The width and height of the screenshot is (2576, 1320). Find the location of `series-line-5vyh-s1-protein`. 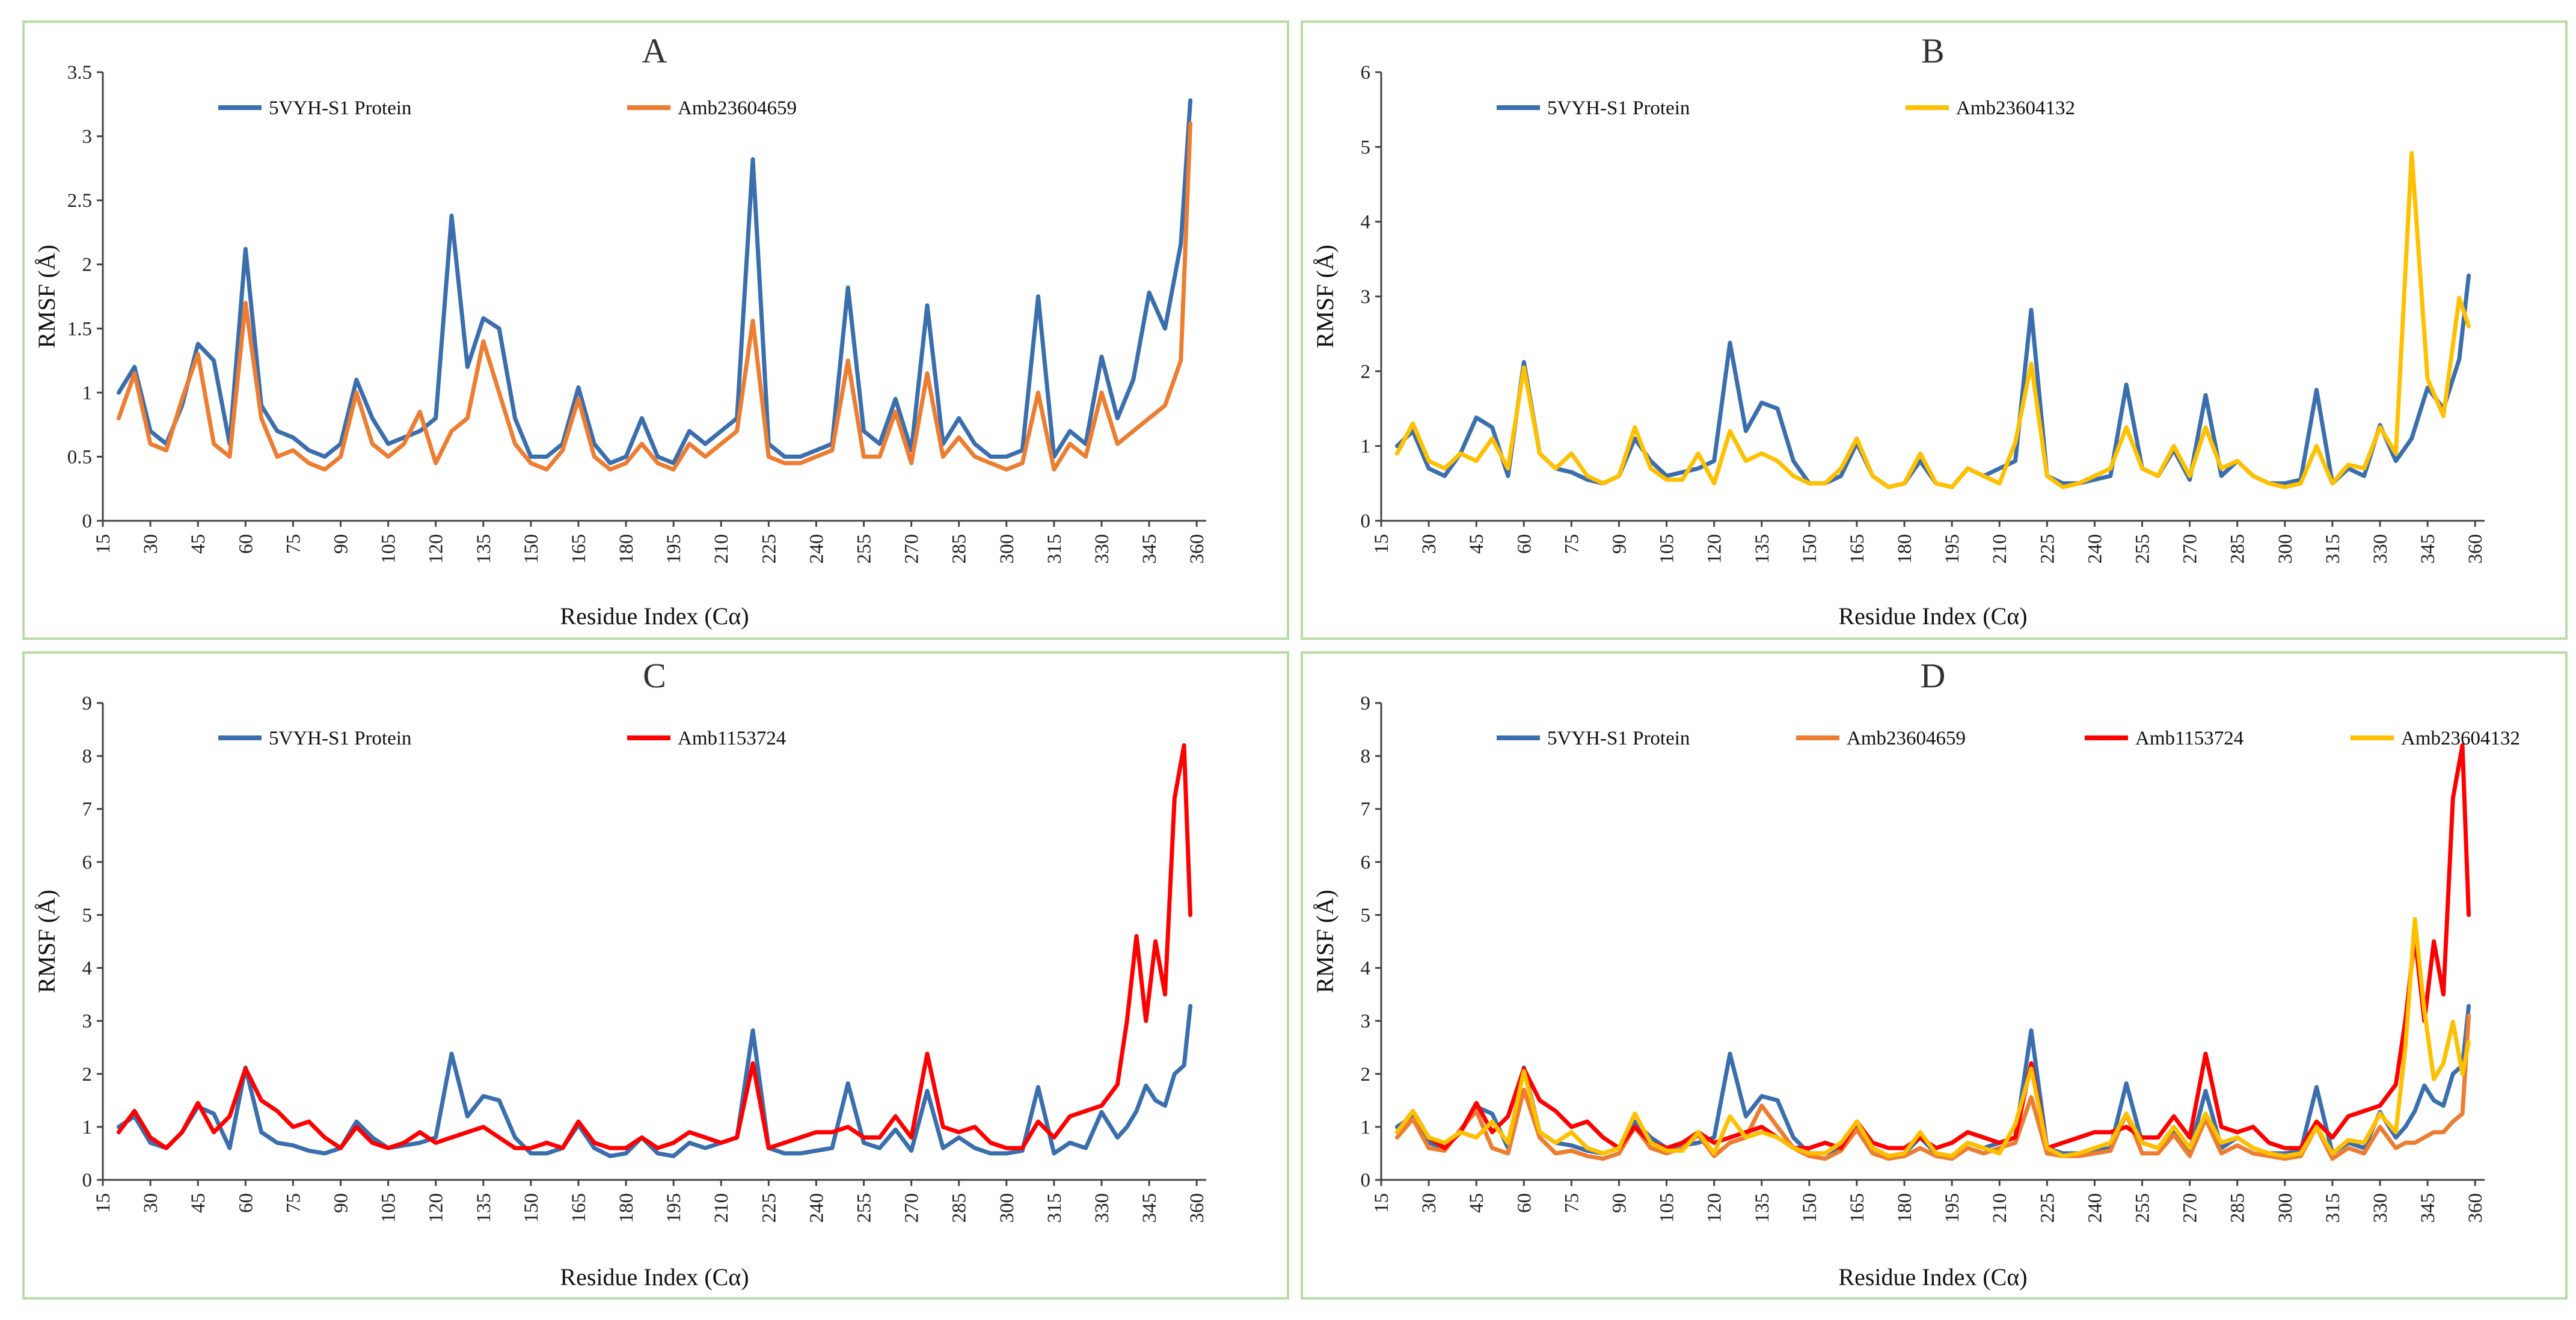

series-line-5vyh-s1-protein is located at coordinates (654, 281).